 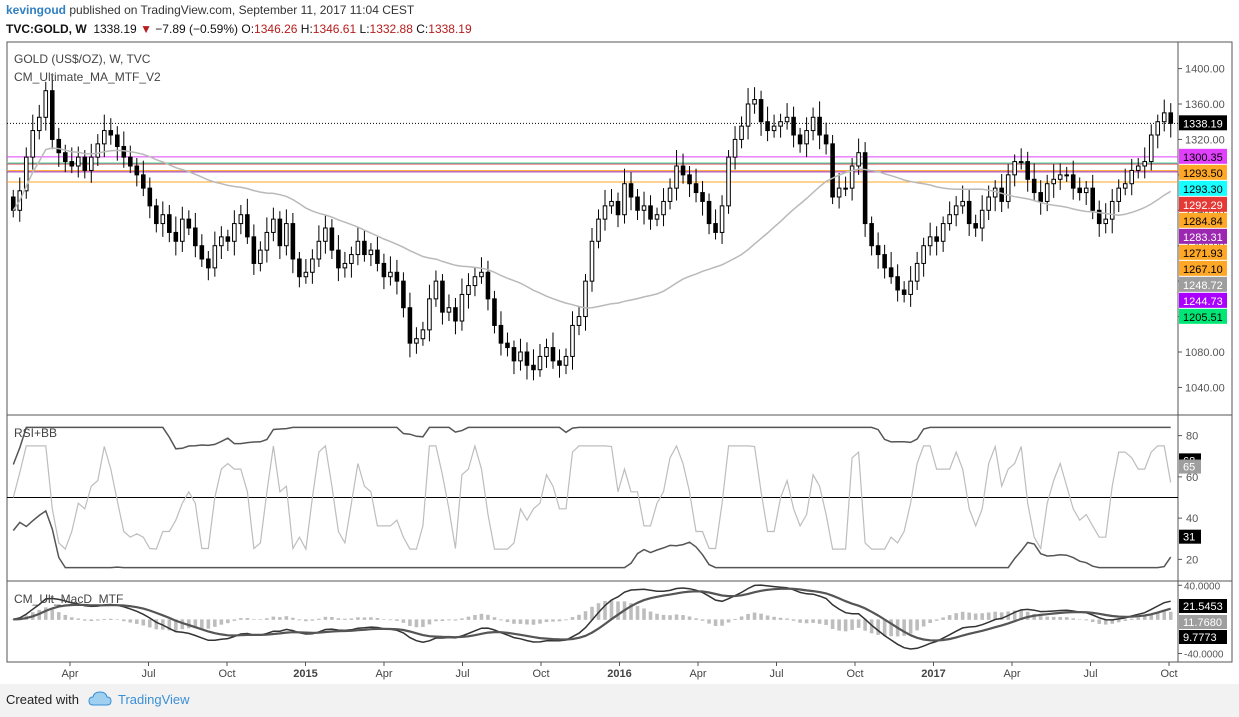 I want to click on level-label: 1338.19, so click(x=1203, y=124).